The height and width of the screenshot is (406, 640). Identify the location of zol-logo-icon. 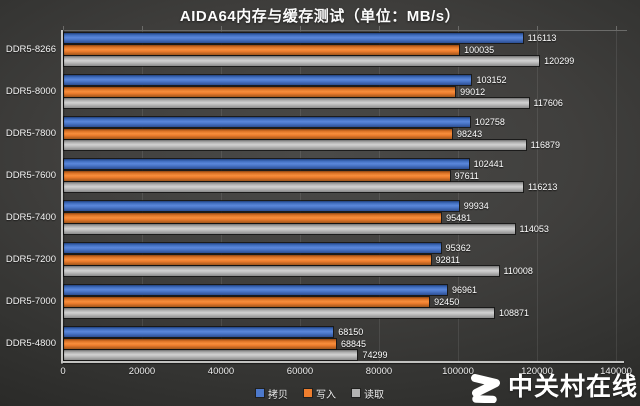
(485, 388).